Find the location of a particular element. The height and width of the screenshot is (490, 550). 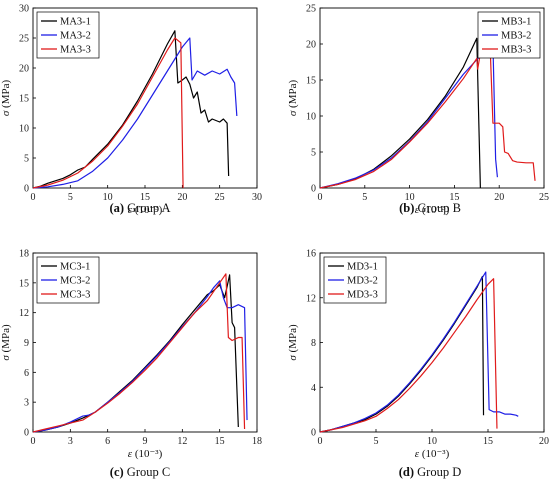

caption-text: Group B is located at coordinates (437, 208).